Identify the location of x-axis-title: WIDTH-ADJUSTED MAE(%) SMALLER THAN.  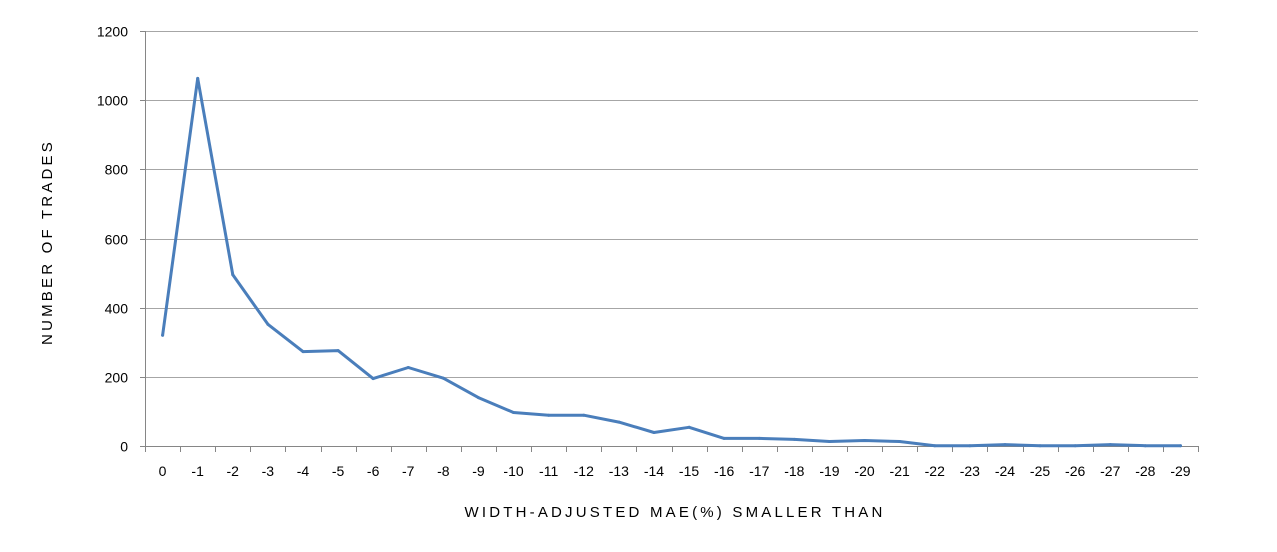
(674, 512).